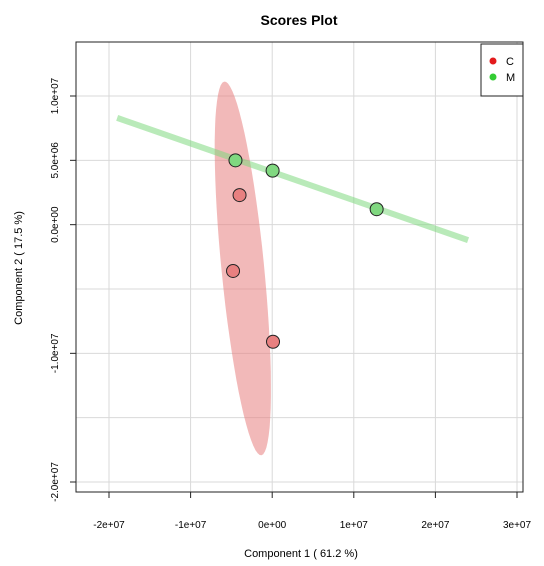 Image resolution: width=544 pixels, height=566 pixels. I want to click on points-layer, so click(305, 251).